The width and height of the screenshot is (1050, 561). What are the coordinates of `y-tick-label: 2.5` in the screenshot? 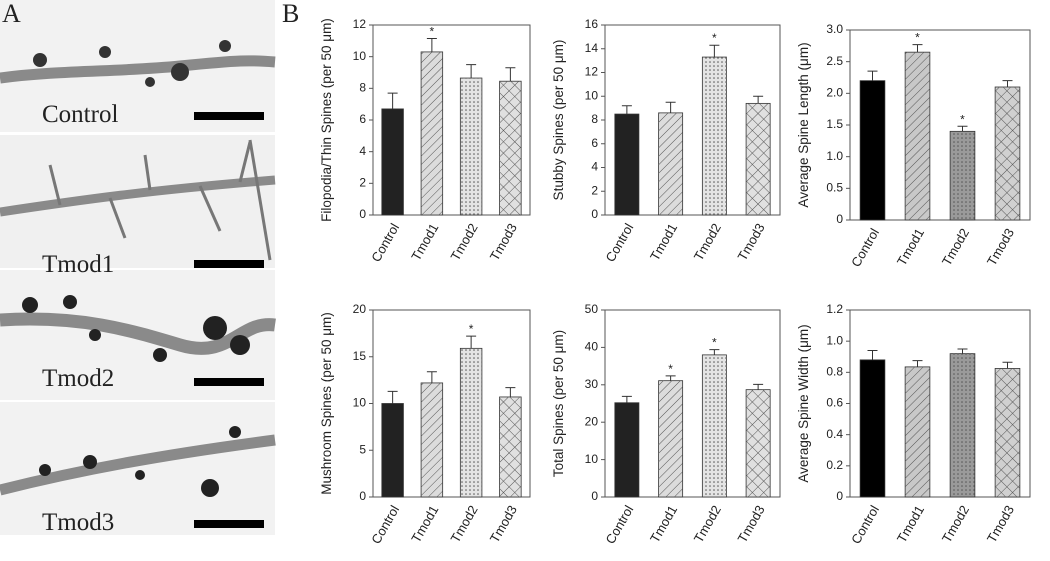 It's located at (834, 61).